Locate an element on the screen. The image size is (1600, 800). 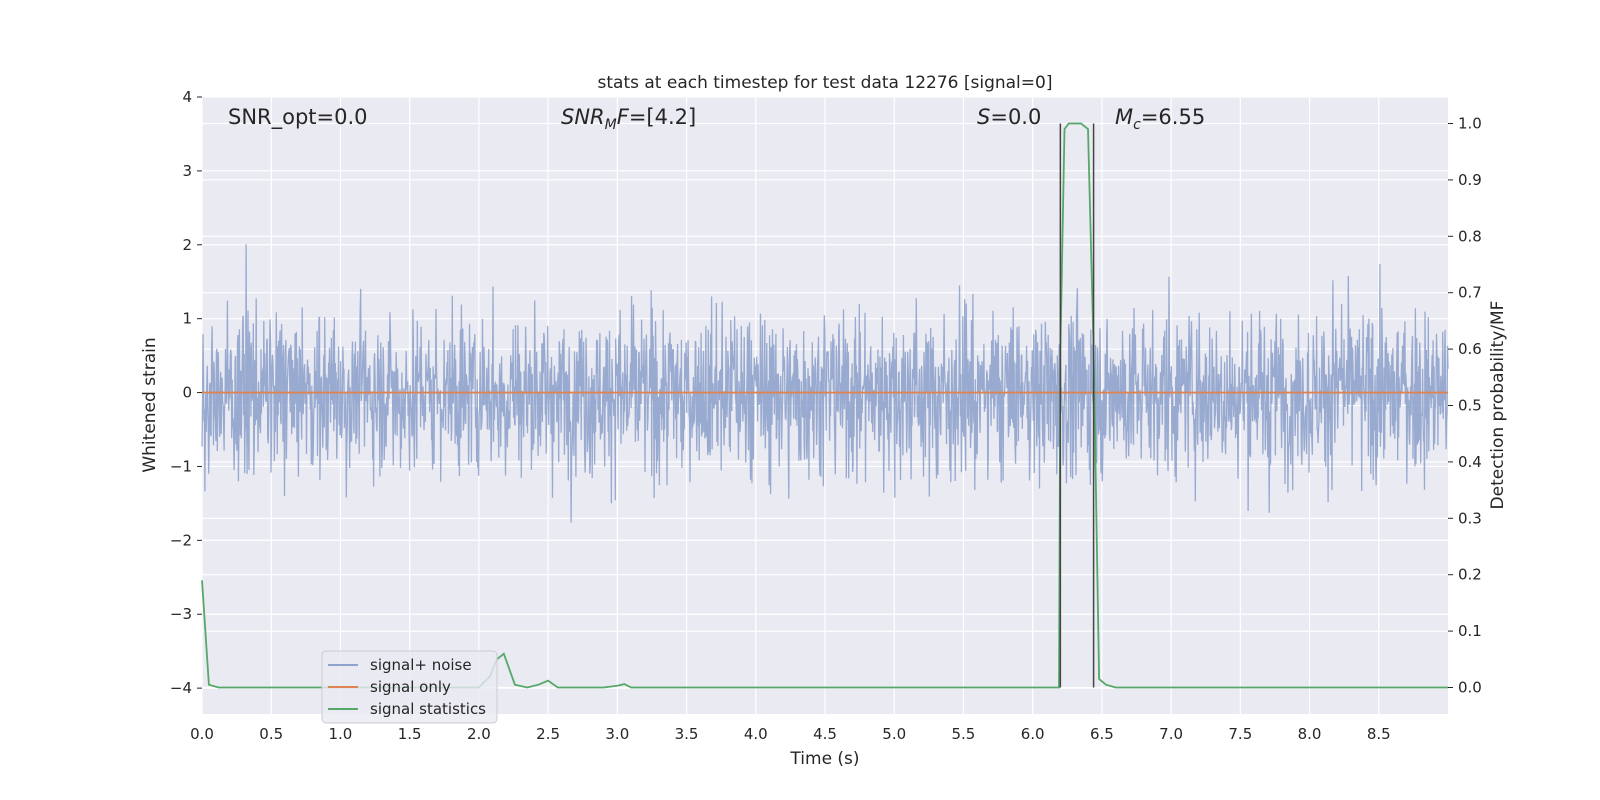
x-tick-label: 3.5 is located at coordinates (687, 734).